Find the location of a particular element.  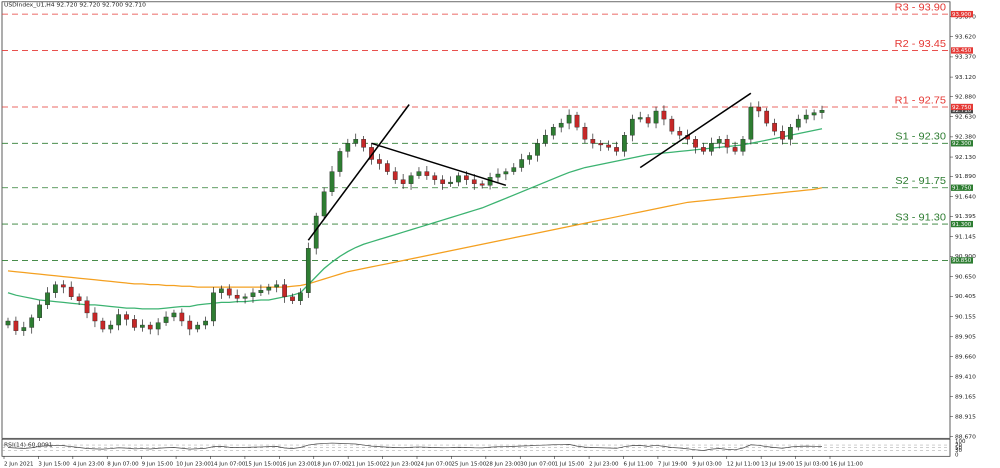

level-price-tag-text-2: 92.750 is located at coordinates (961, 108).